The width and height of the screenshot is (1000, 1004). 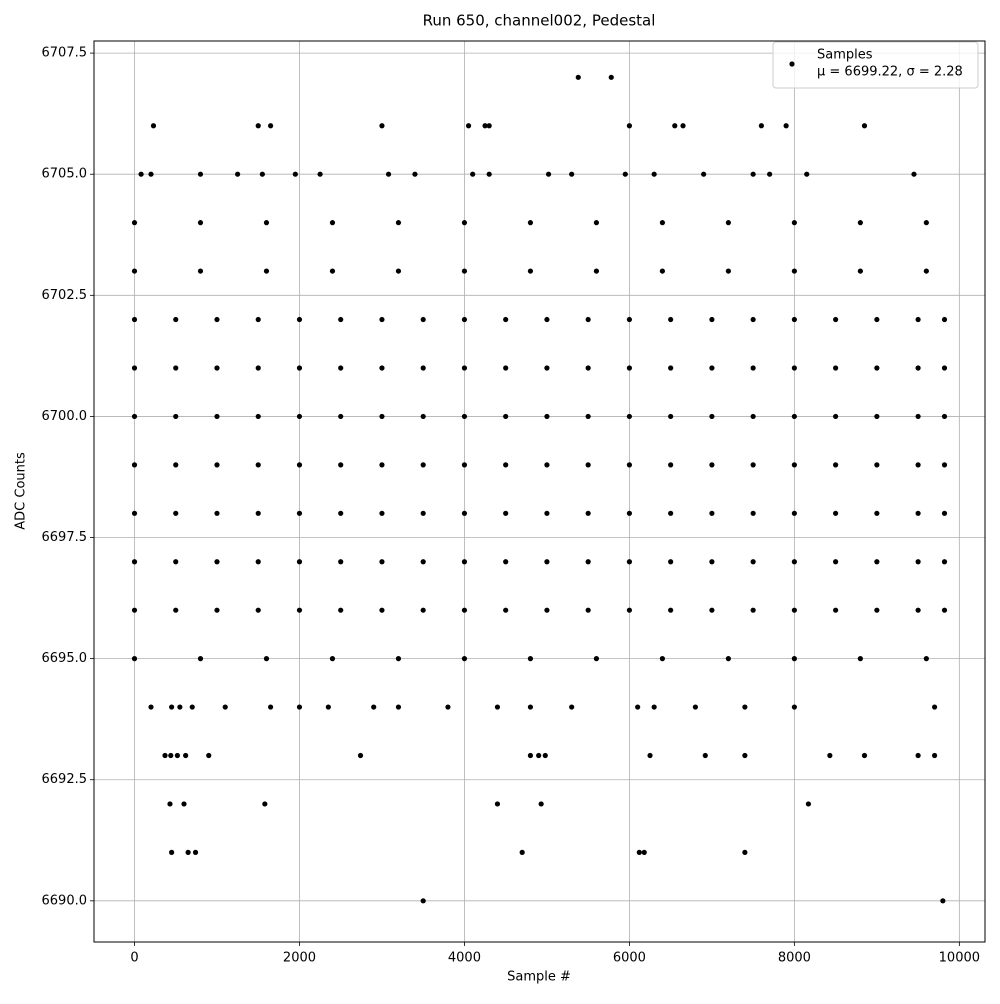 I want to click on y-tick-label: 6695.0, so click(x=65, y=658).